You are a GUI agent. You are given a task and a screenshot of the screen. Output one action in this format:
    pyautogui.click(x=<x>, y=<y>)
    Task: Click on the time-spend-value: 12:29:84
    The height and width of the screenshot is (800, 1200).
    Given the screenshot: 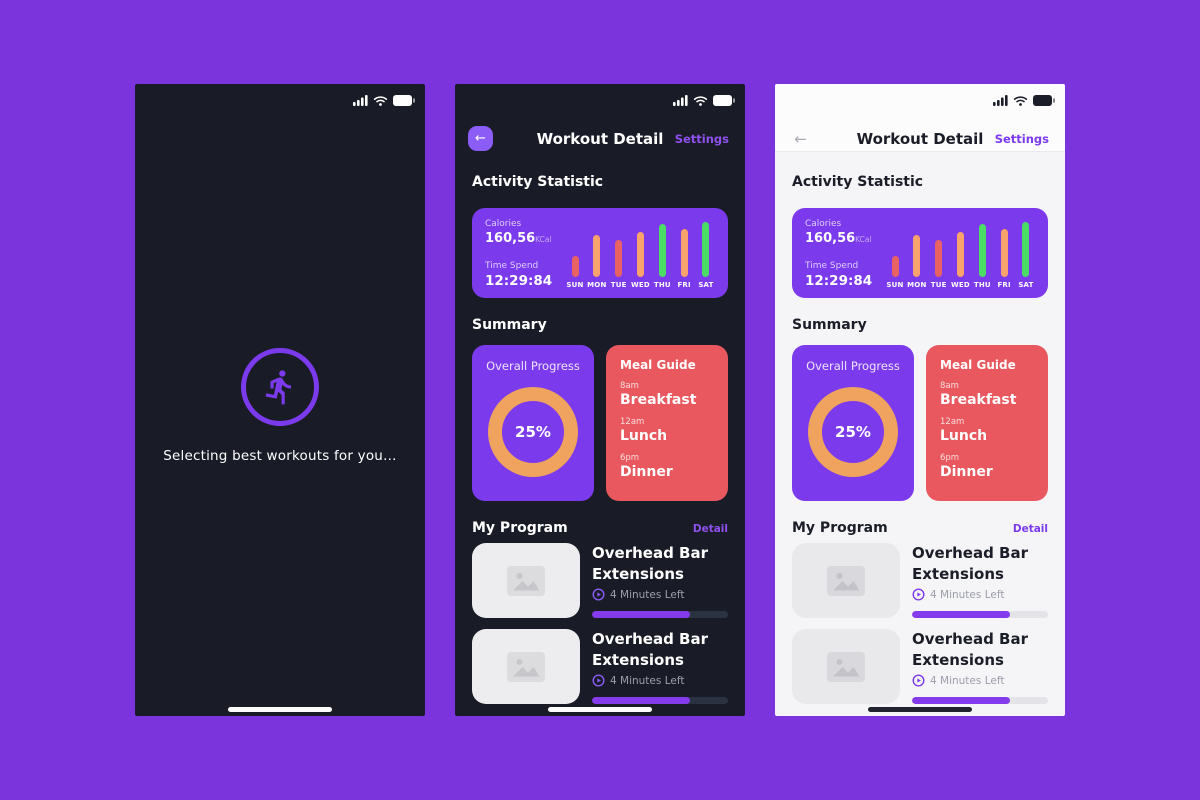 What is the action you would take?
    pyautogui.click(x=839, y=281)
    